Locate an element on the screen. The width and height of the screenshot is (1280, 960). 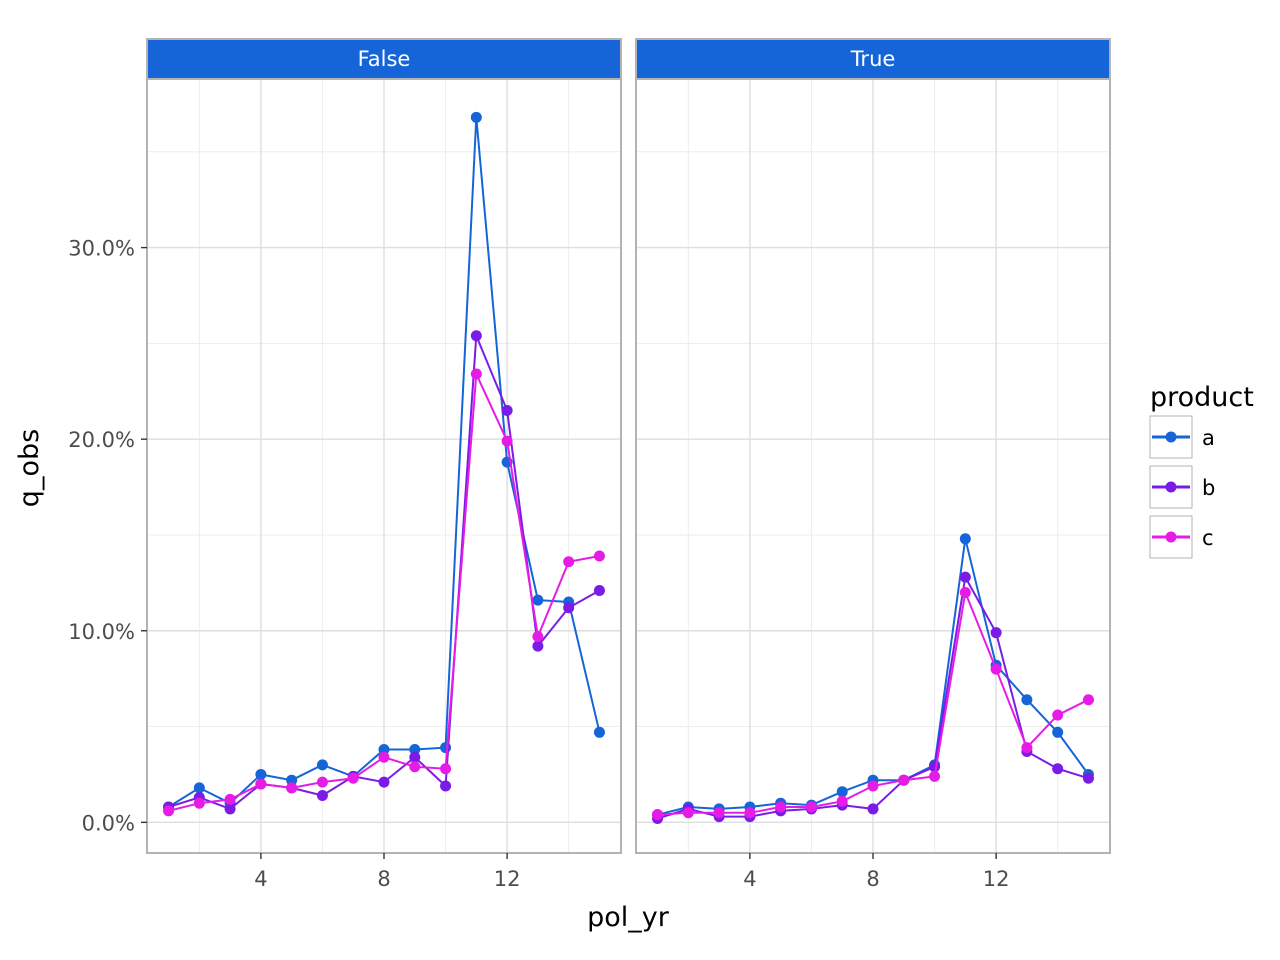
facet-strip-label: False is located at coordinates (384, 59).